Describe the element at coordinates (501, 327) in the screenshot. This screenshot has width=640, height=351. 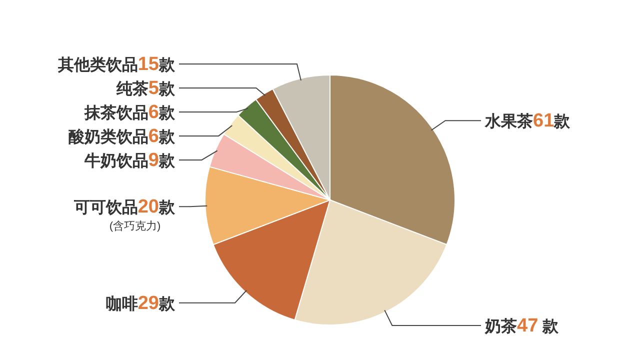
I see `slice-label: 奶茶` at that location.